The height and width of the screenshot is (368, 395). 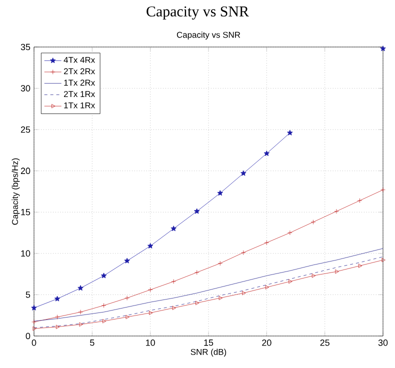 I want to click on x-tick-label: 10, so click(x=150, y=343).